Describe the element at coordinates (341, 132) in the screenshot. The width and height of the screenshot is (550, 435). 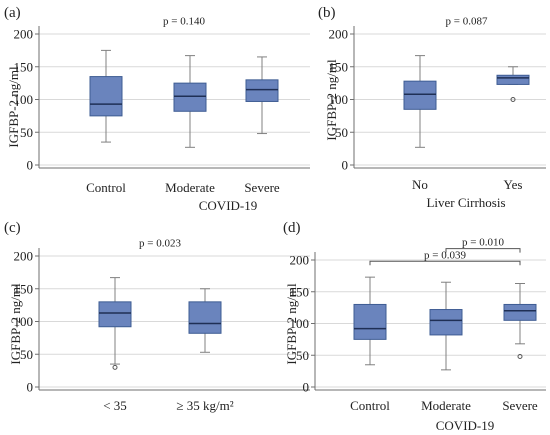
I see `panel-b-y-tick-label: 50` at that location.